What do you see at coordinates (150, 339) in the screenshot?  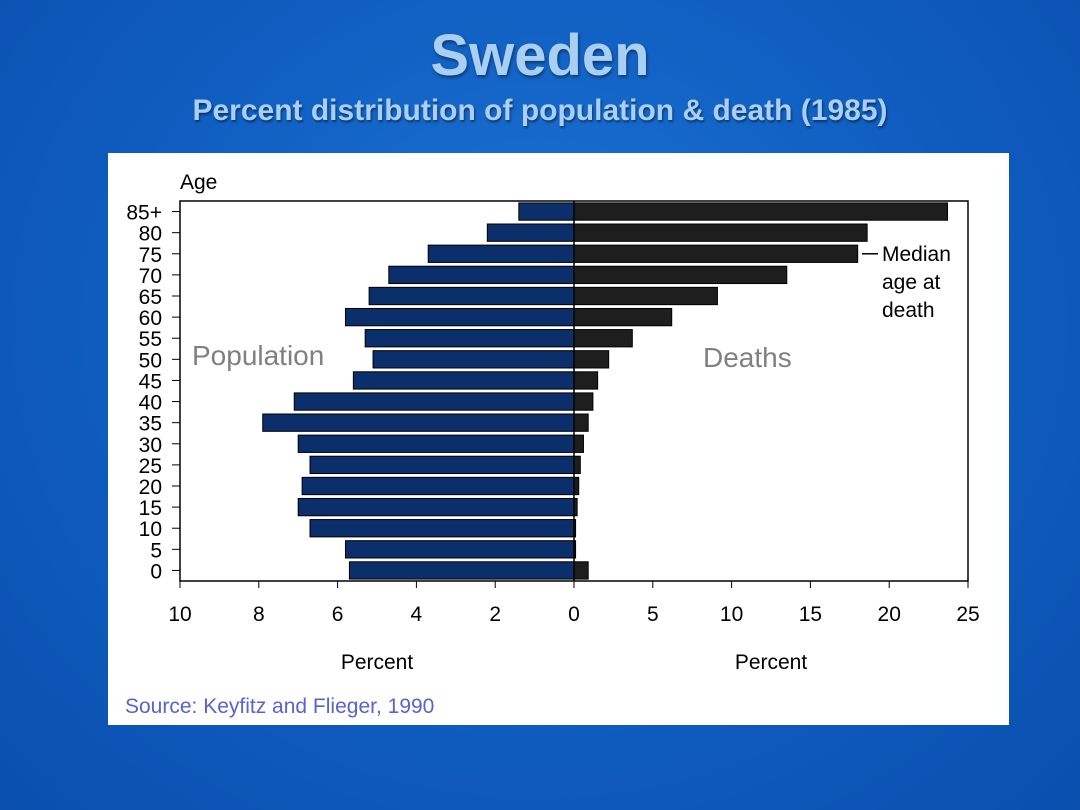 I see `y-tick-label: 55` at bounding box center [150, 339].